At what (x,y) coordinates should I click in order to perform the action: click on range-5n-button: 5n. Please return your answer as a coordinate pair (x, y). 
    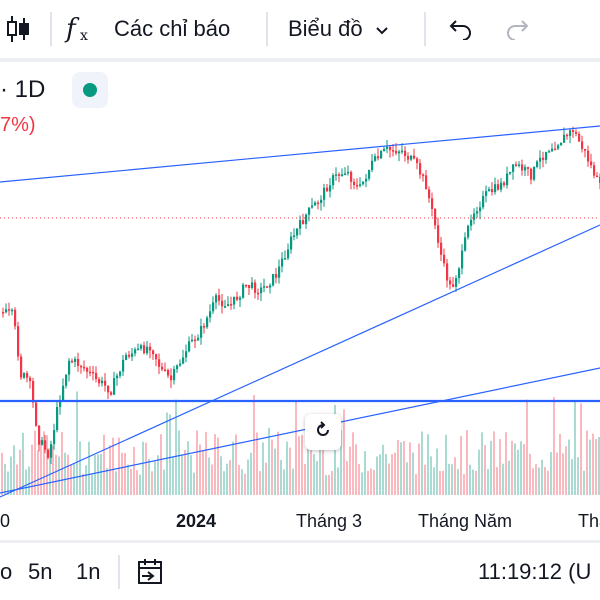
    Looking at the image, I should click on (40, 571).